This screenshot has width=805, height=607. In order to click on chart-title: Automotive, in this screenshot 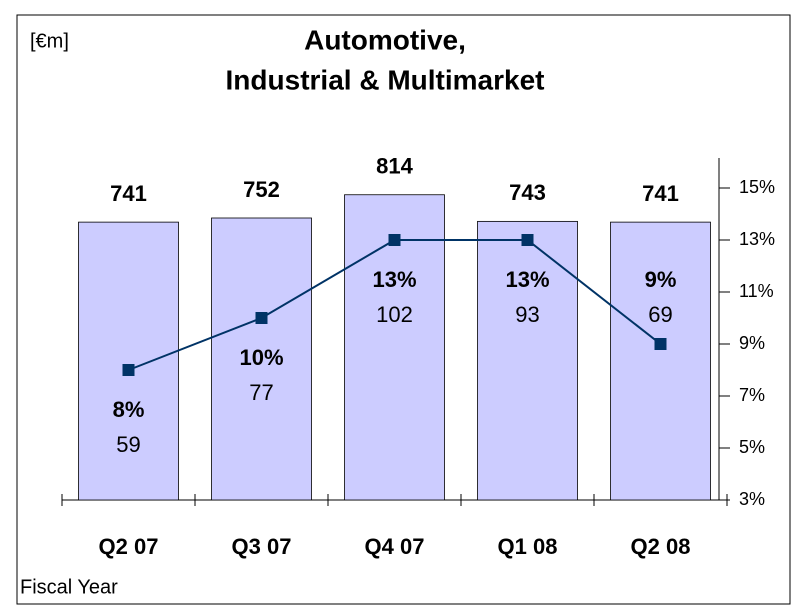, I will do `click(385, 39)`.